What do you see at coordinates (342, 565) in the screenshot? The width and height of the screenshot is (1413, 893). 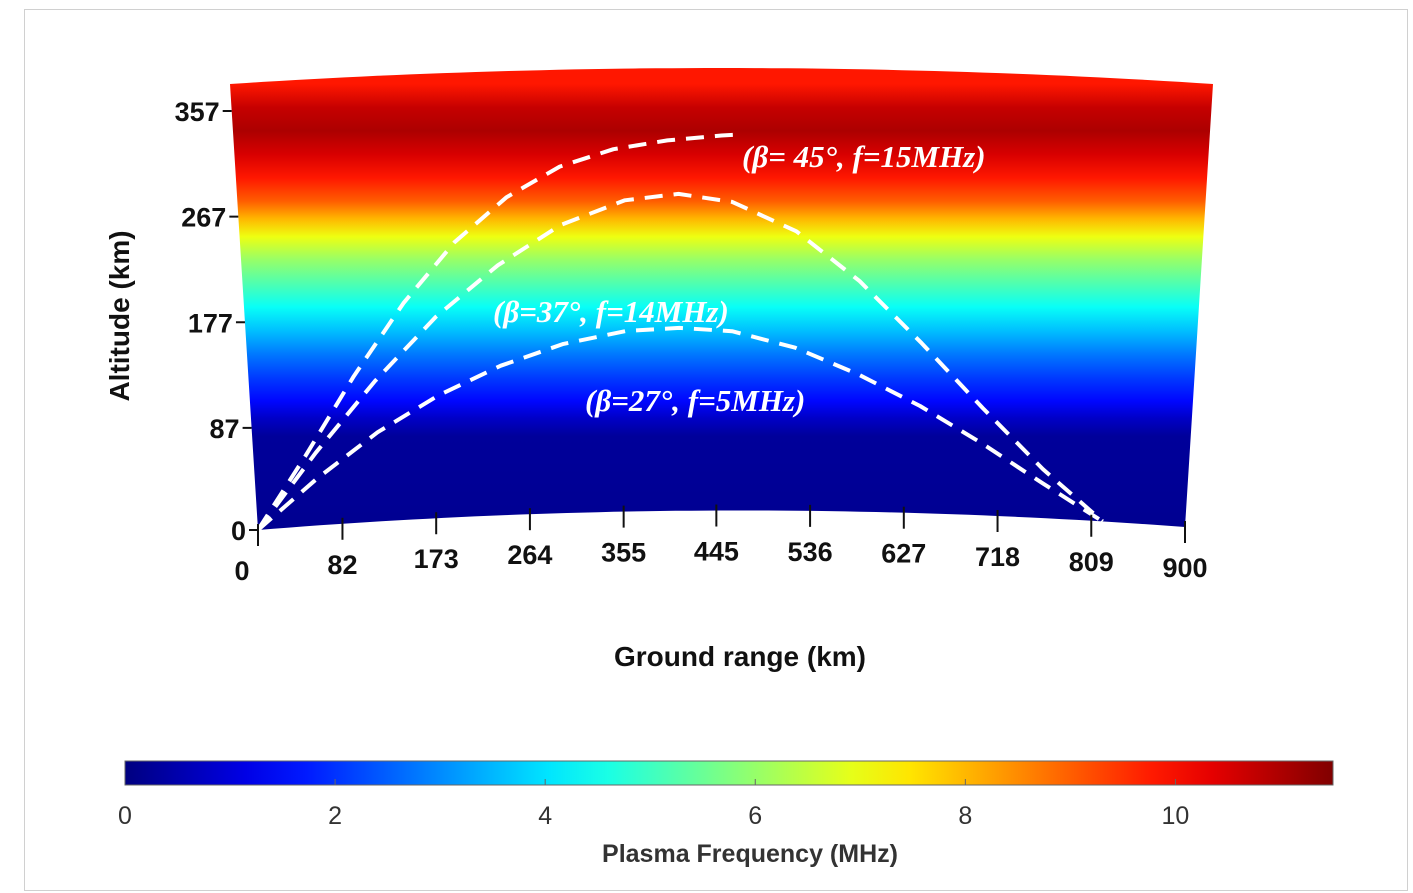 I see `x-tick-label: 82` at bounding box center [342, 565].